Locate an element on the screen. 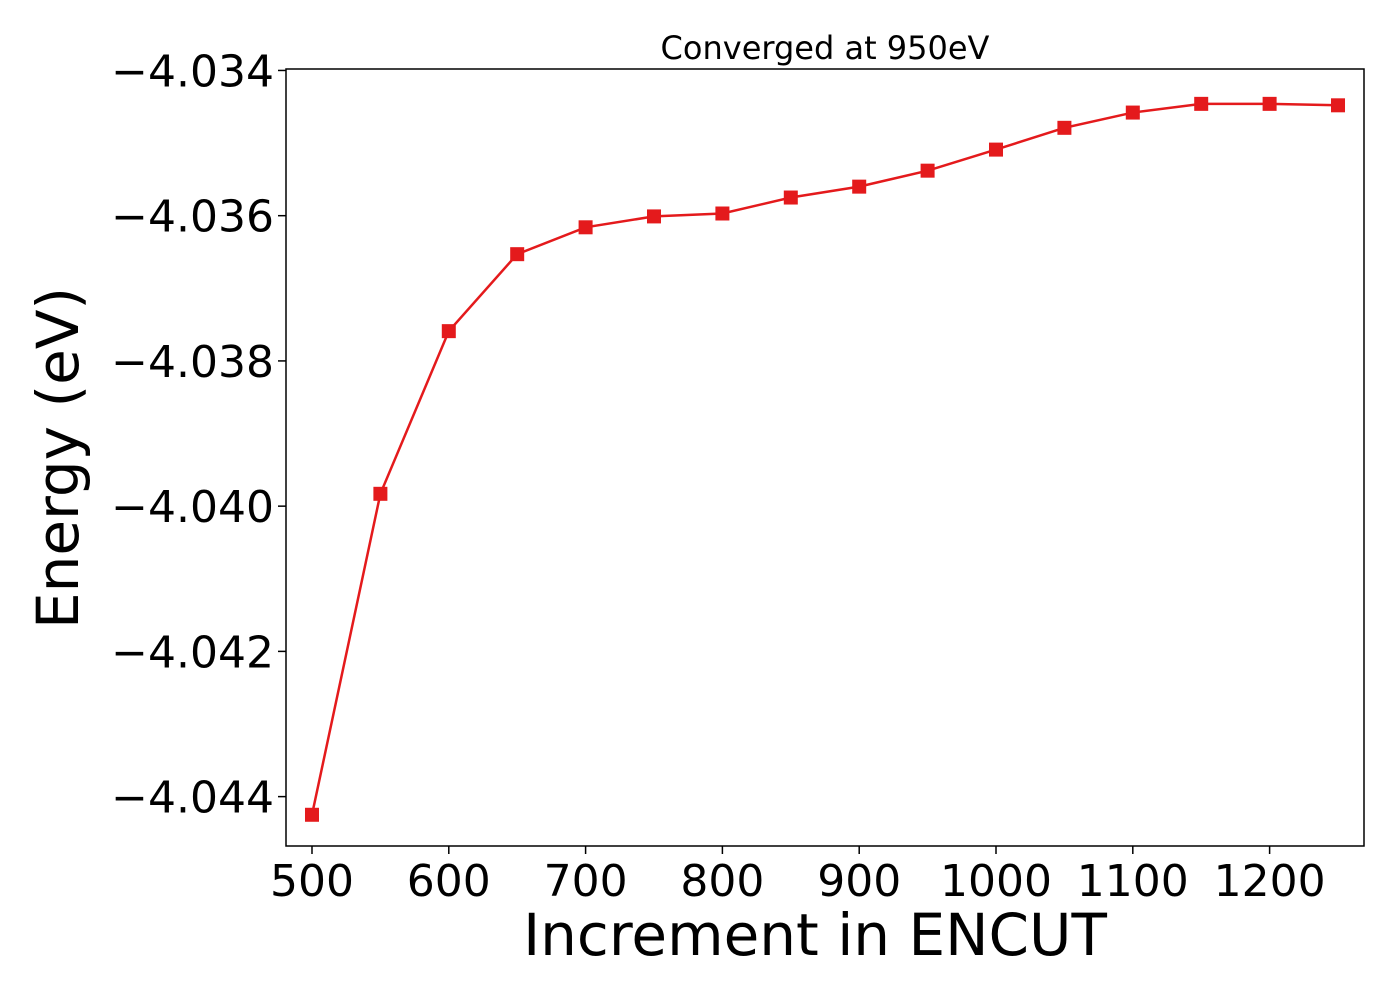 Image resolution: width=1400 pixels, height=1005 pixels. y-tick-label: −4.040 is located at coordinates (192, 507).